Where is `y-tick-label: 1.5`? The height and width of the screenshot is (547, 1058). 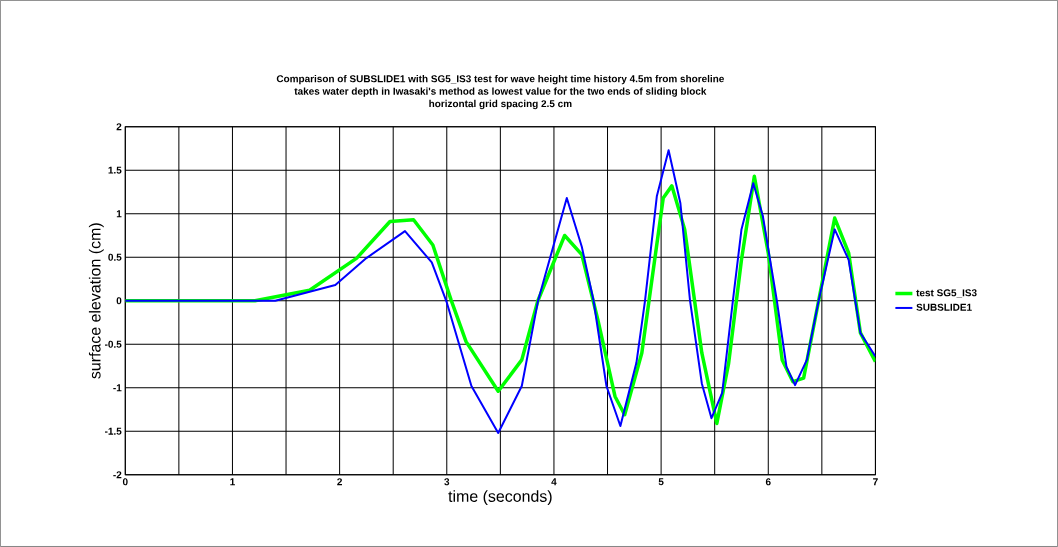
y-tick-label: 1.5 is located at coordinates (115, 170).